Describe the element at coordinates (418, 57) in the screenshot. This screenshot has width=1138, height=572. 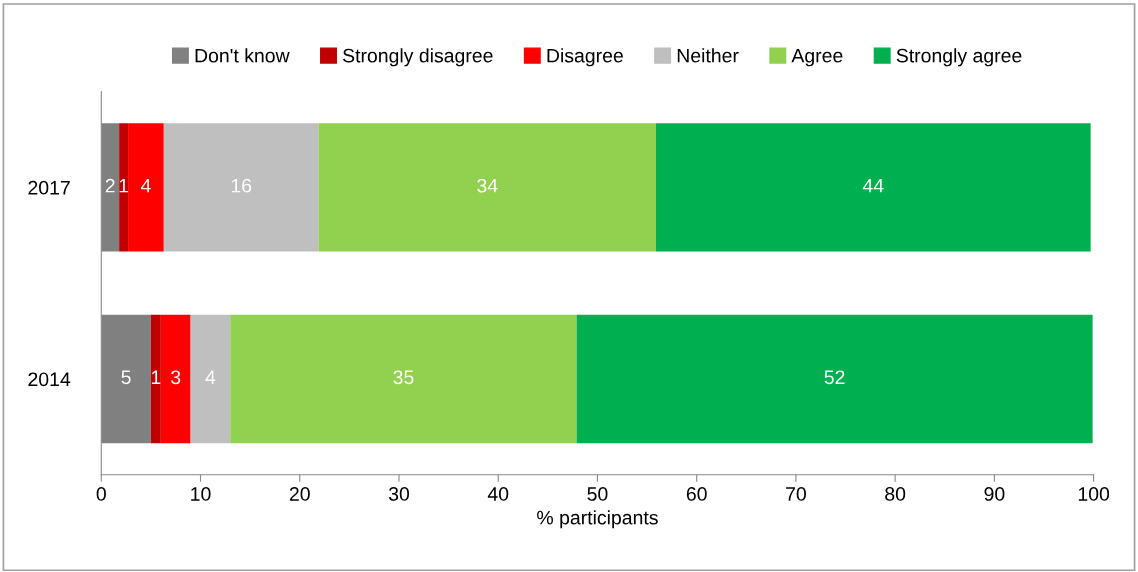
I see `legend-label: Strongly disagree` at that location.